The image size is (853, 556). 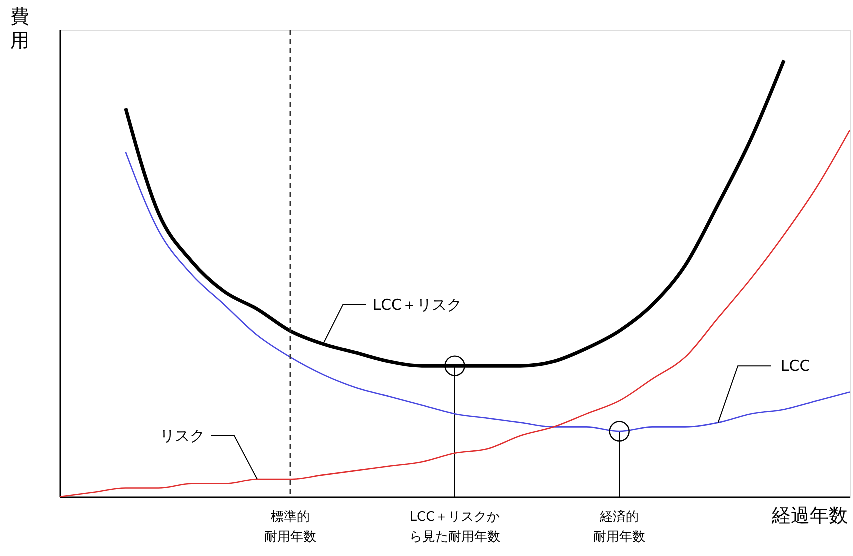 I want to click on text: LCC＋リスク, so click(x=417, y=305).